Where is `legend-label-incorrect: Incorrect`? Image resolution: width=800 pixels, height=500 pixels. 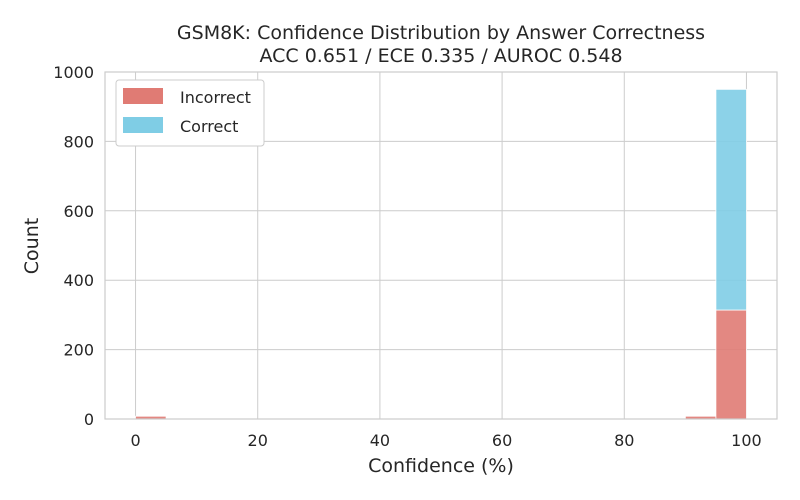
legend-label-incorrect: Incorrect is located at coordinates (215, 97).